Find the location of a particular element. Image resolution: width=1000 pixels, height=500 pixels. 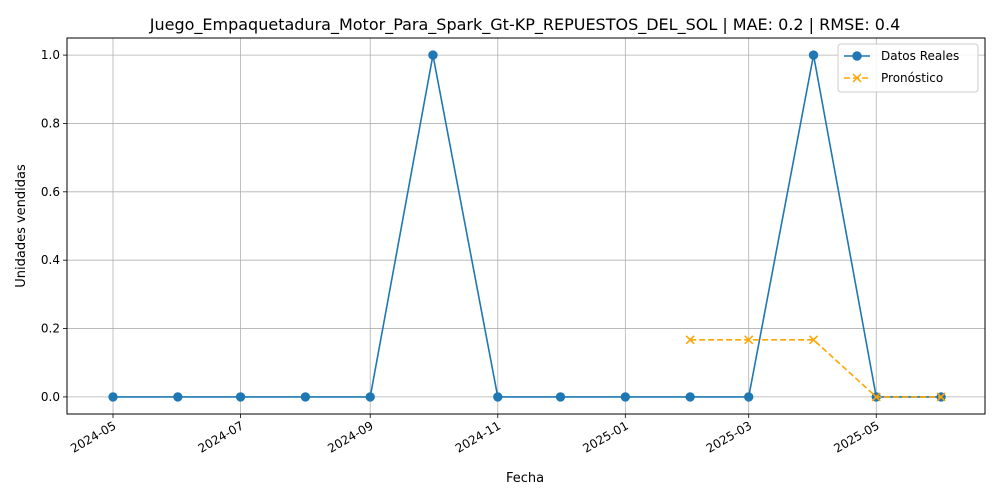

y-tick-label: 0.0 is located at coordinates (50, 397).